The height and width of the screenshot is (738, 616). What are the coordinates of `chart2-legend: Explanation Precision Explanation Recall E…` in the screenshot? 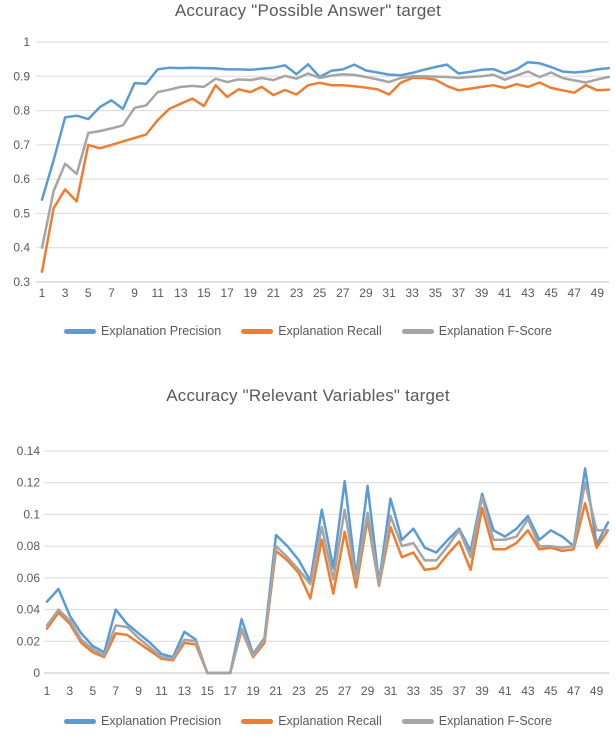 It's located at (308, 721).